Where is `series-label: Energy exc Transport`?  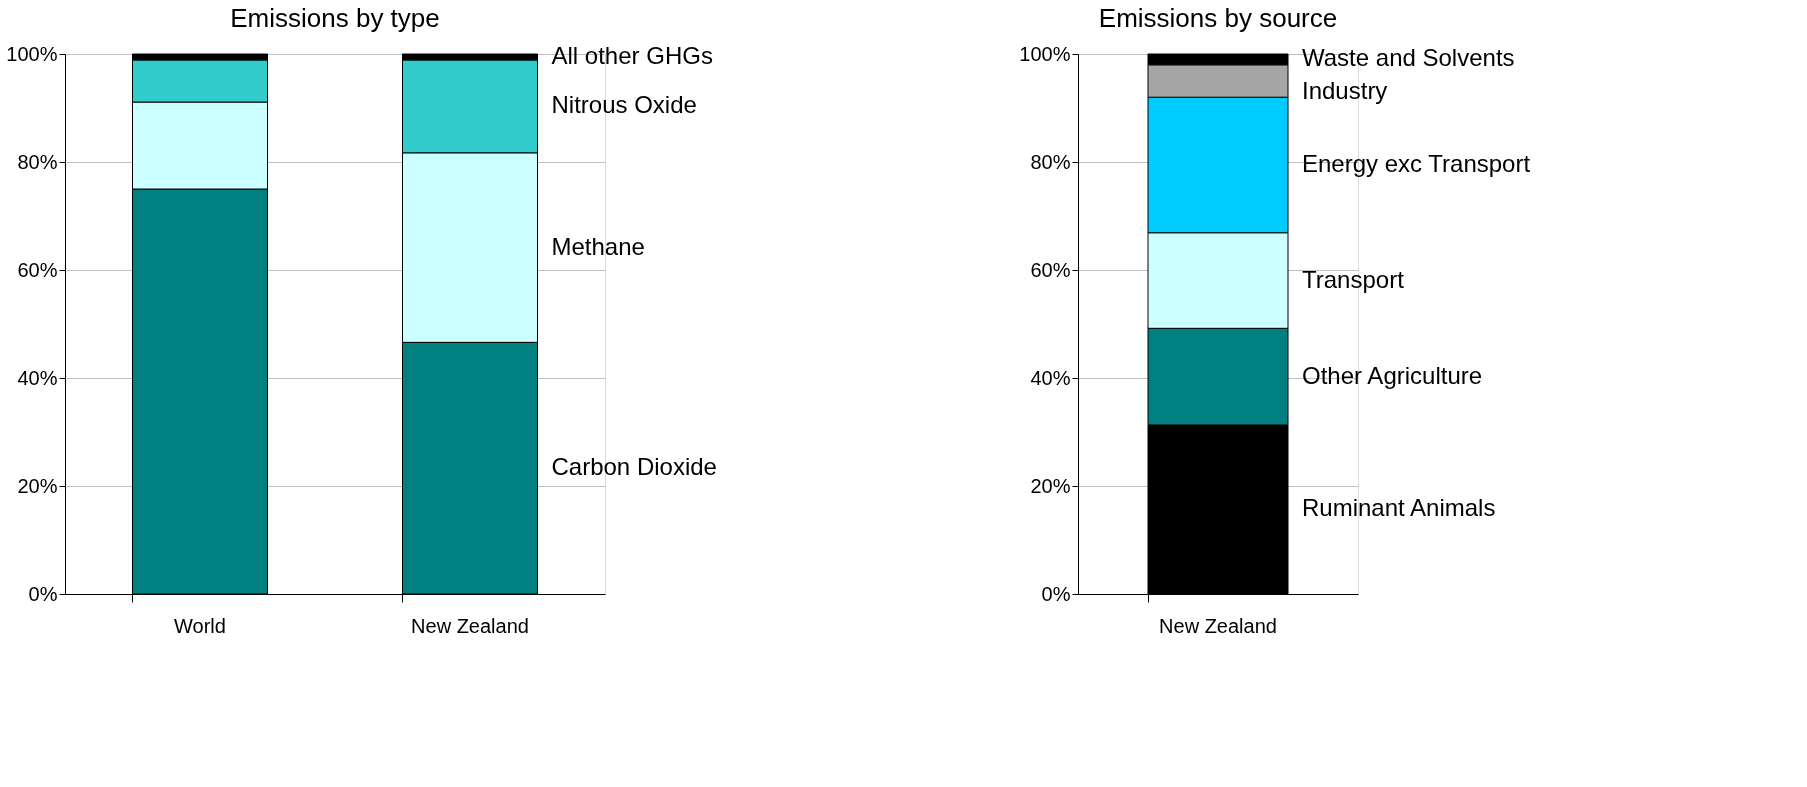 series-label: Energy exc Transport is located at coordinates (1416, 163).